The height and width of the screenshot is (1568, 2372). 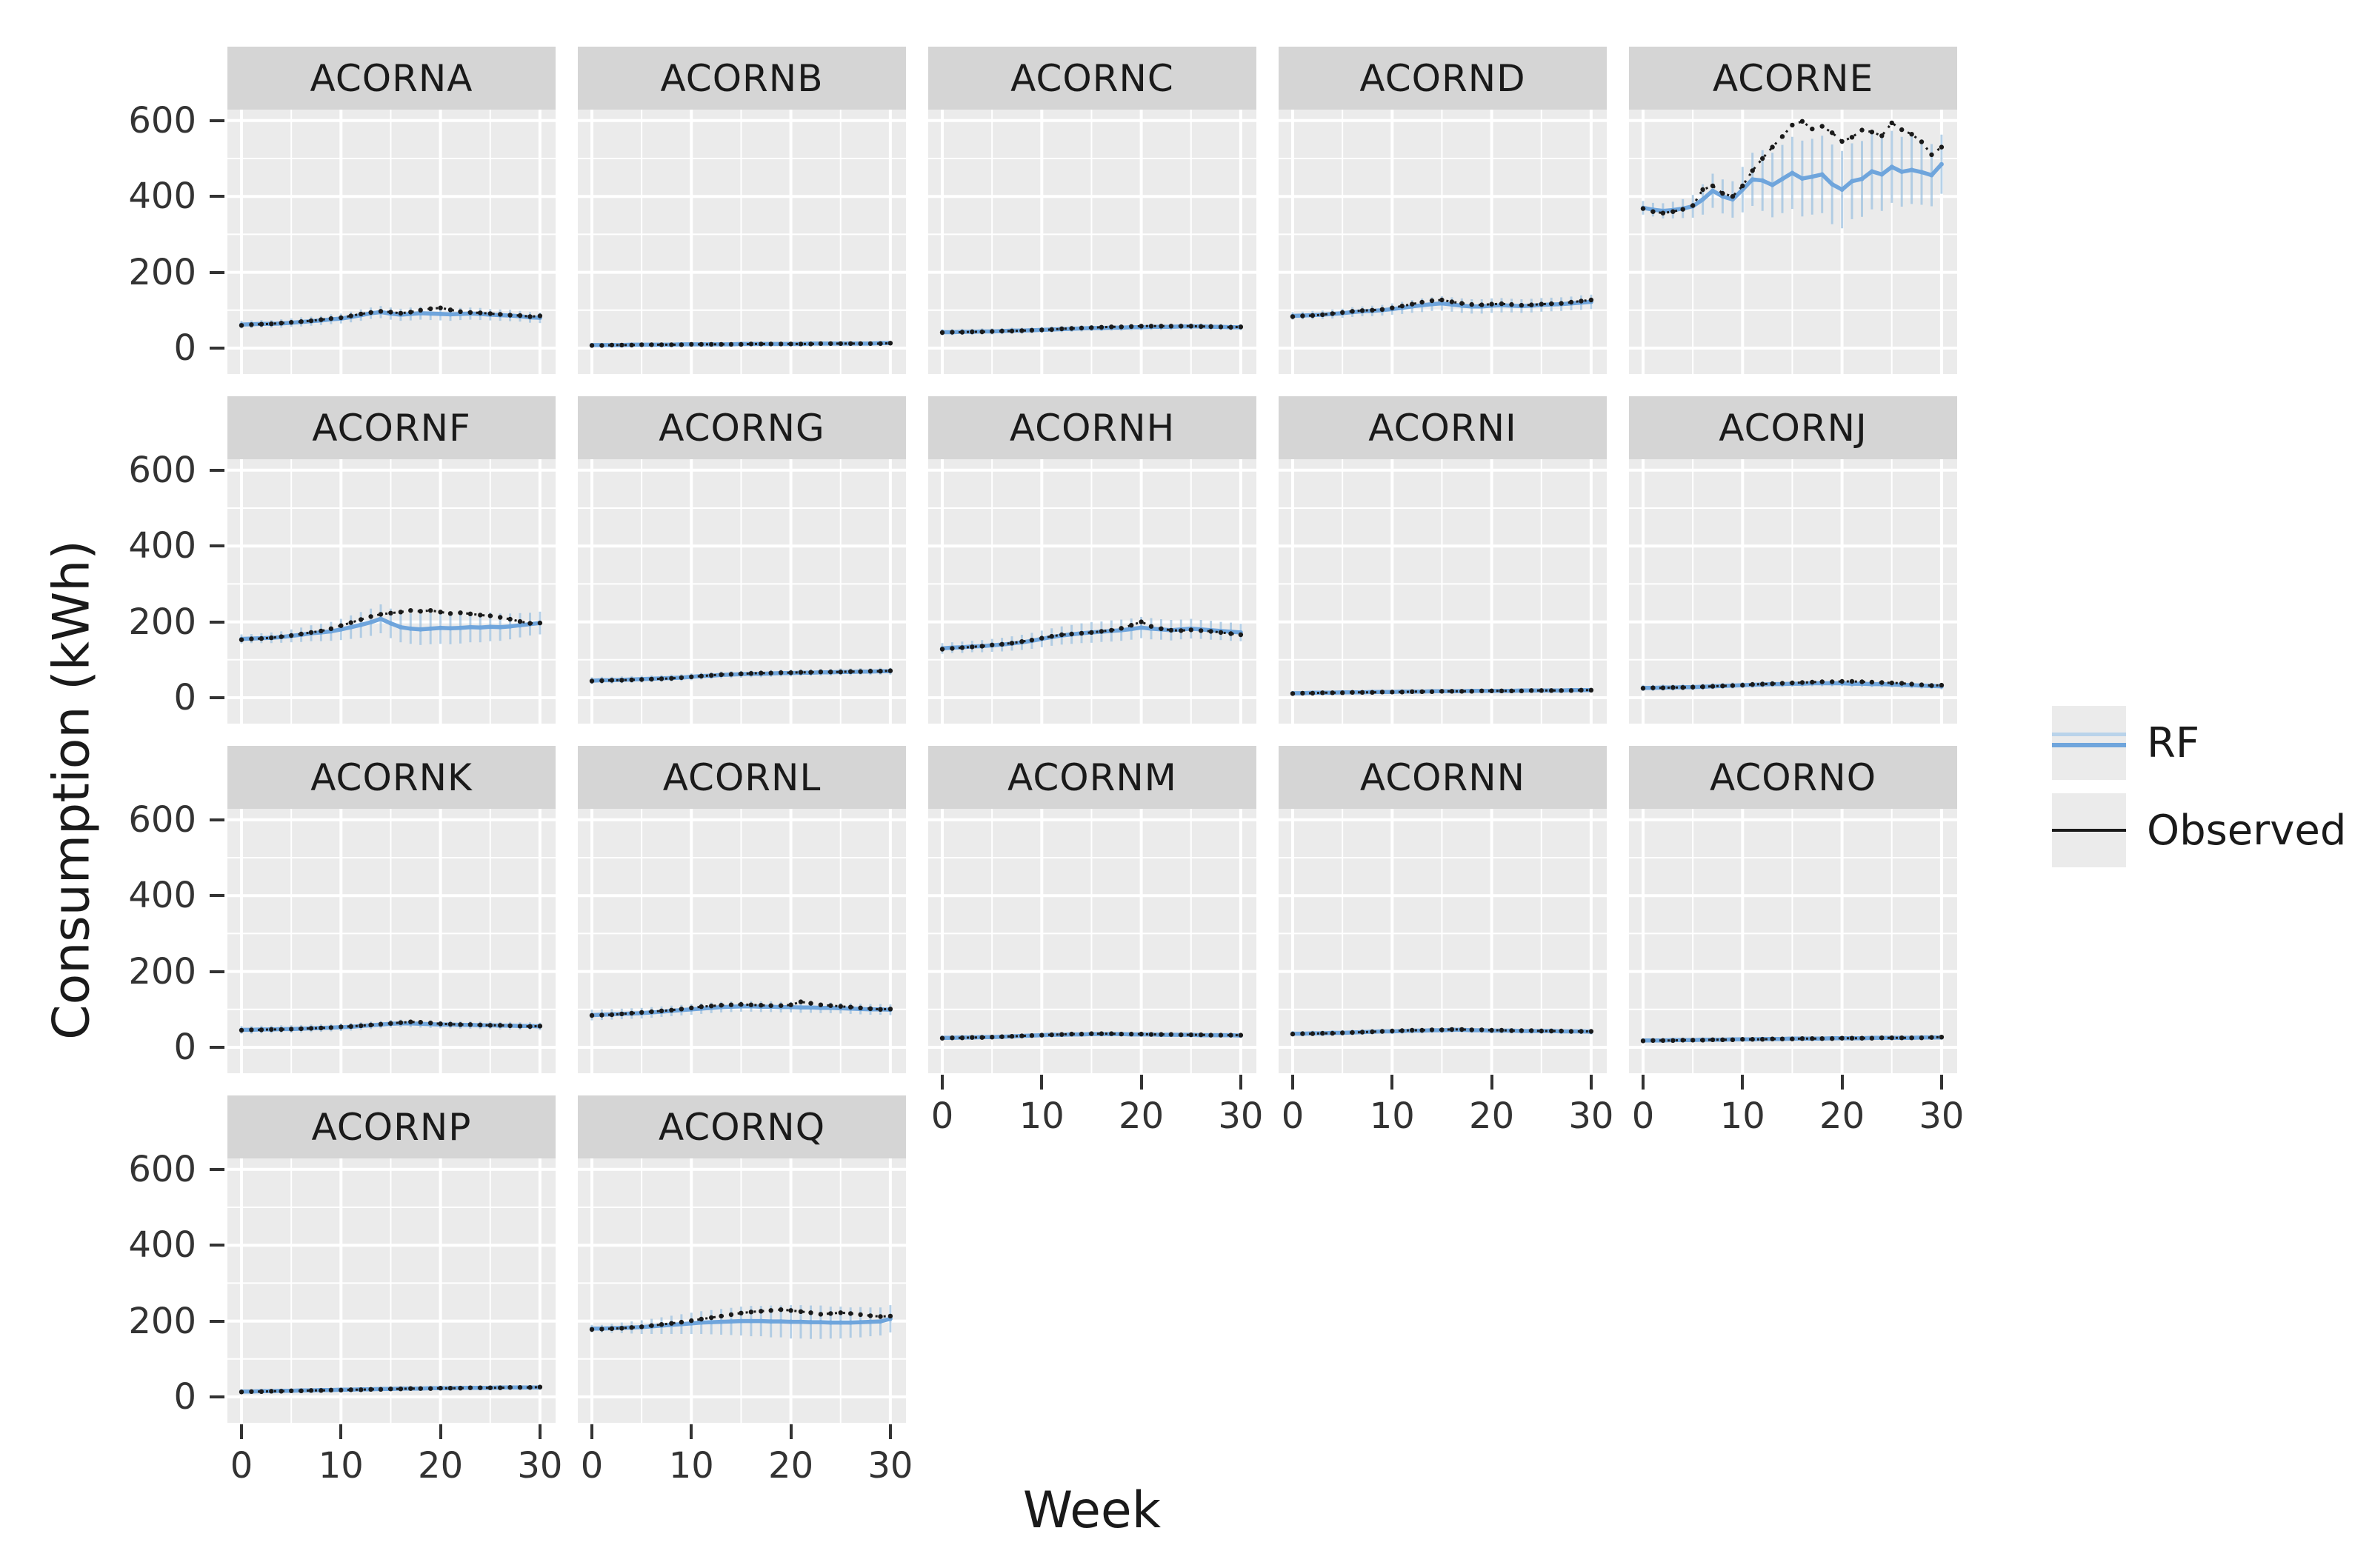 What do you see at coordinates (742, 778) in the screenshot?
I see `facet-title-ACORNL: ACORNL` at bounding box center [742, 778].